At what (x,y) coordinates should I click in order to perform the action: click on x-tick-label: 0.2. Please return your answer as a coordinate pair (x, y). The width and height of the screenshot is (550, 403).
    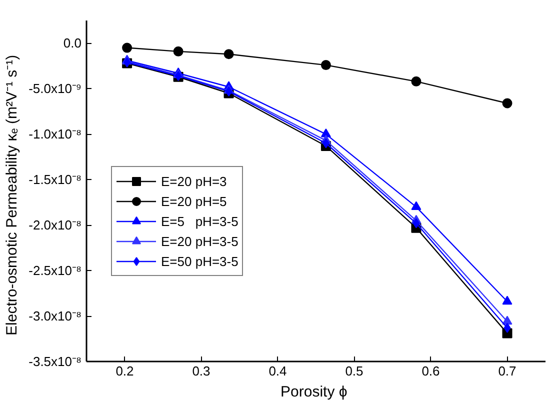
    Looking at the image, I should click on (125, 371).